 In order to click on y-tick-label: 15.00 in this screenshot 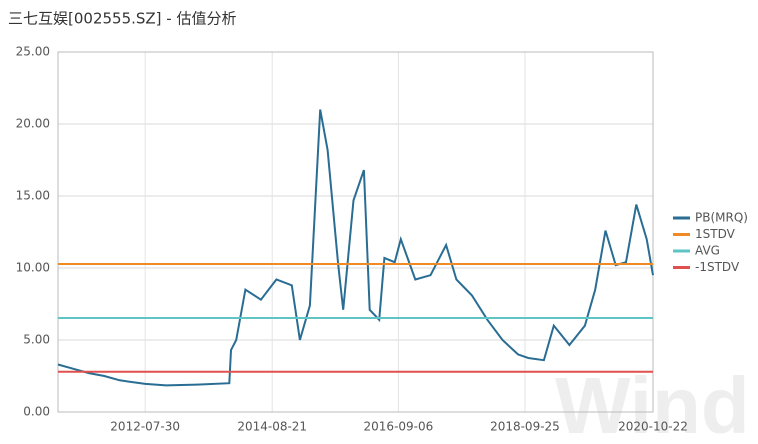, I will do `click(33, 196)`.